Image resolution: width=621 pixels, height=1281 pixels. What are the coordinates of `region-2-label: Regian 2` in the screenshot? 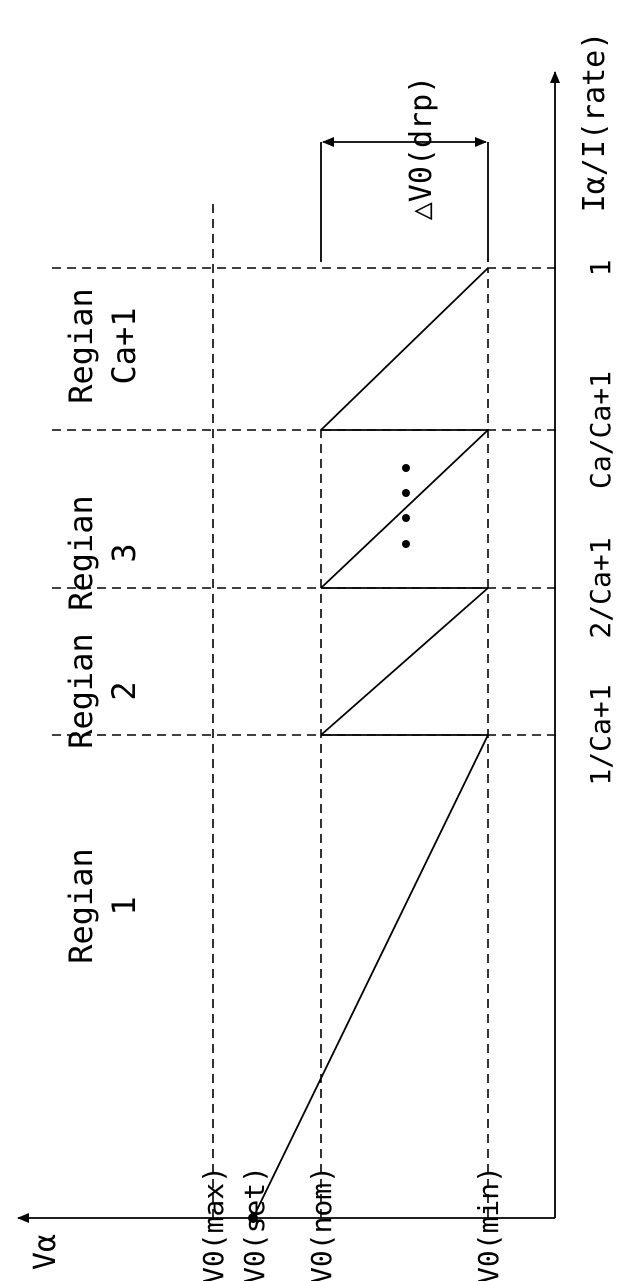 It's located at (102, 691).